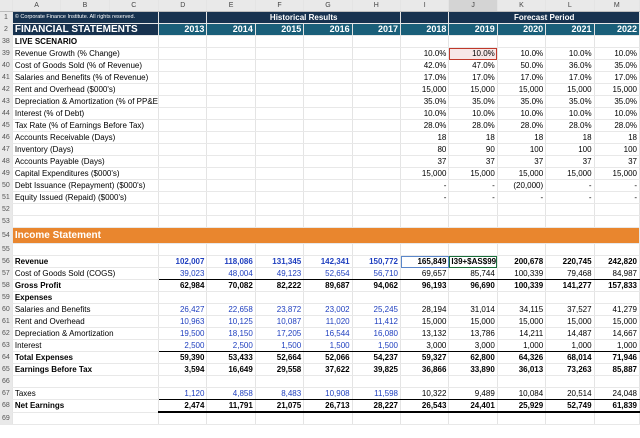 The width and height of the screenshot is (640, 438). Describe the element at coordinates (6, 321) in the screenshot. I see `row-header: 61` at that location.